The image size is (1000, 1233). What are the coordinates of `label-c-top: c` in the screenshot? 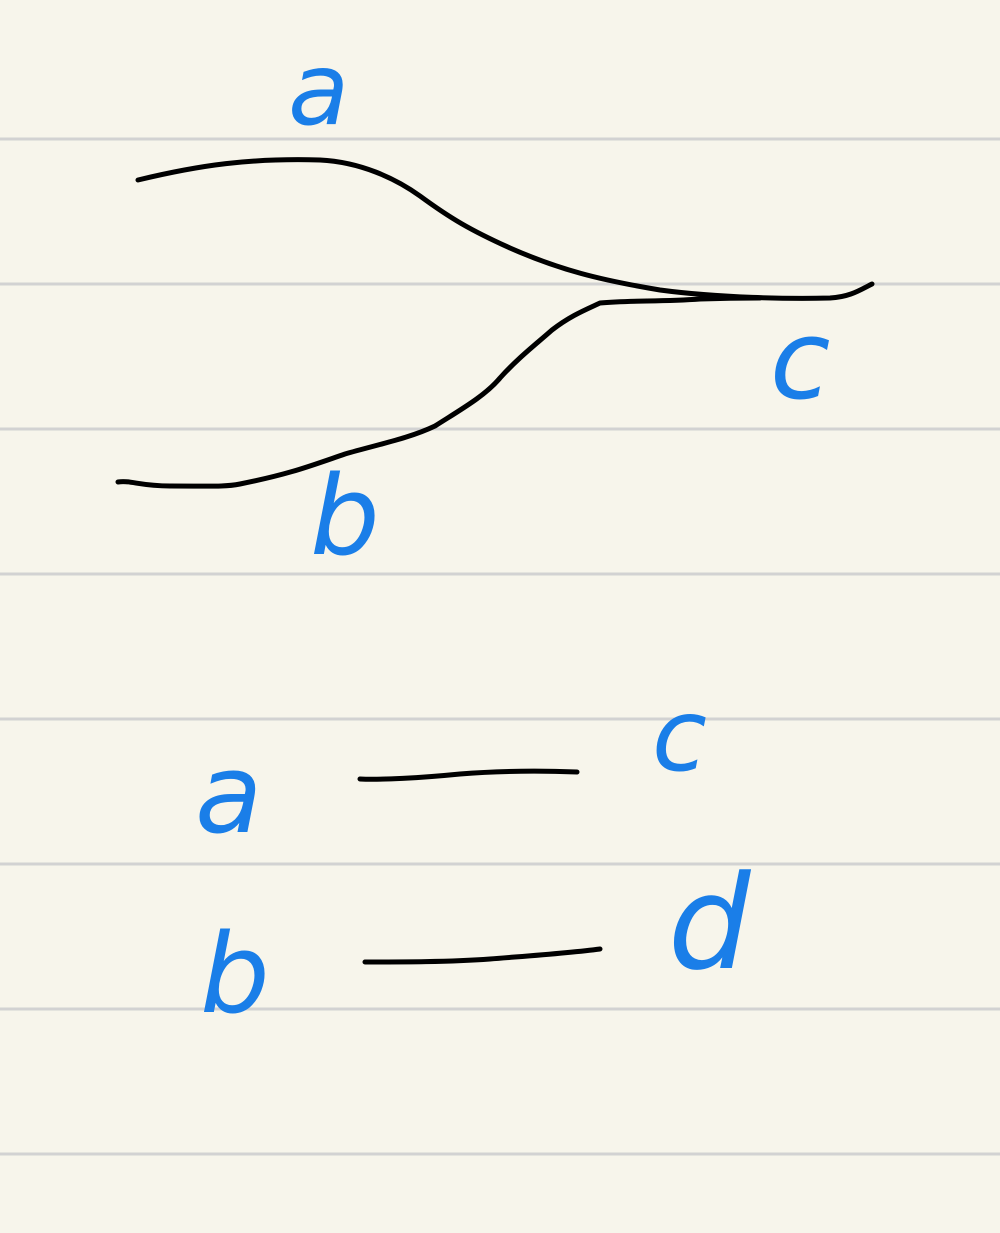 It's located at (800, 360).